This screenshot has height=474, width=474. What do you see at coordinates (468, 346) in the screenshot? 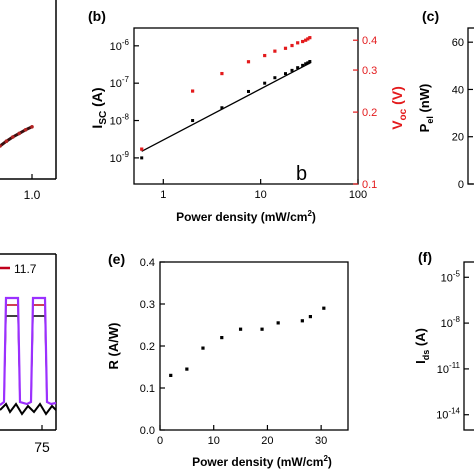
I see `panel-f-frame` at bounding box center [468, 346].